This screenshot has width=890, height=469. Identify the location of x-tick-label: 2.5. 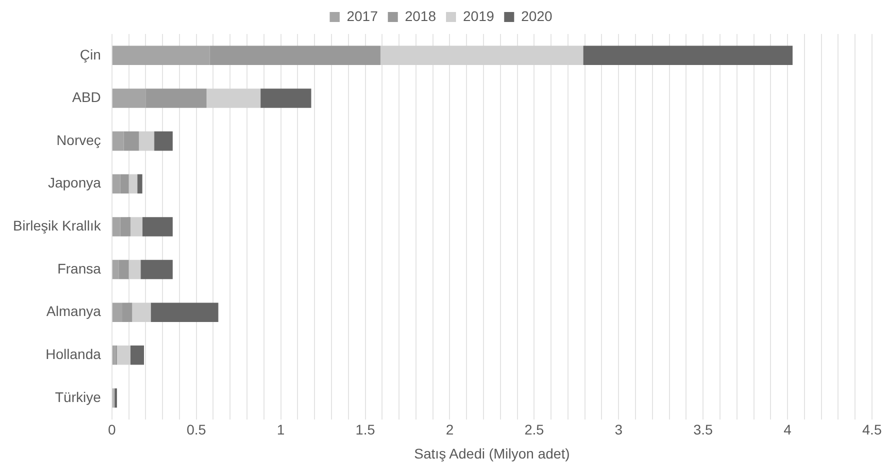
(534, 430).